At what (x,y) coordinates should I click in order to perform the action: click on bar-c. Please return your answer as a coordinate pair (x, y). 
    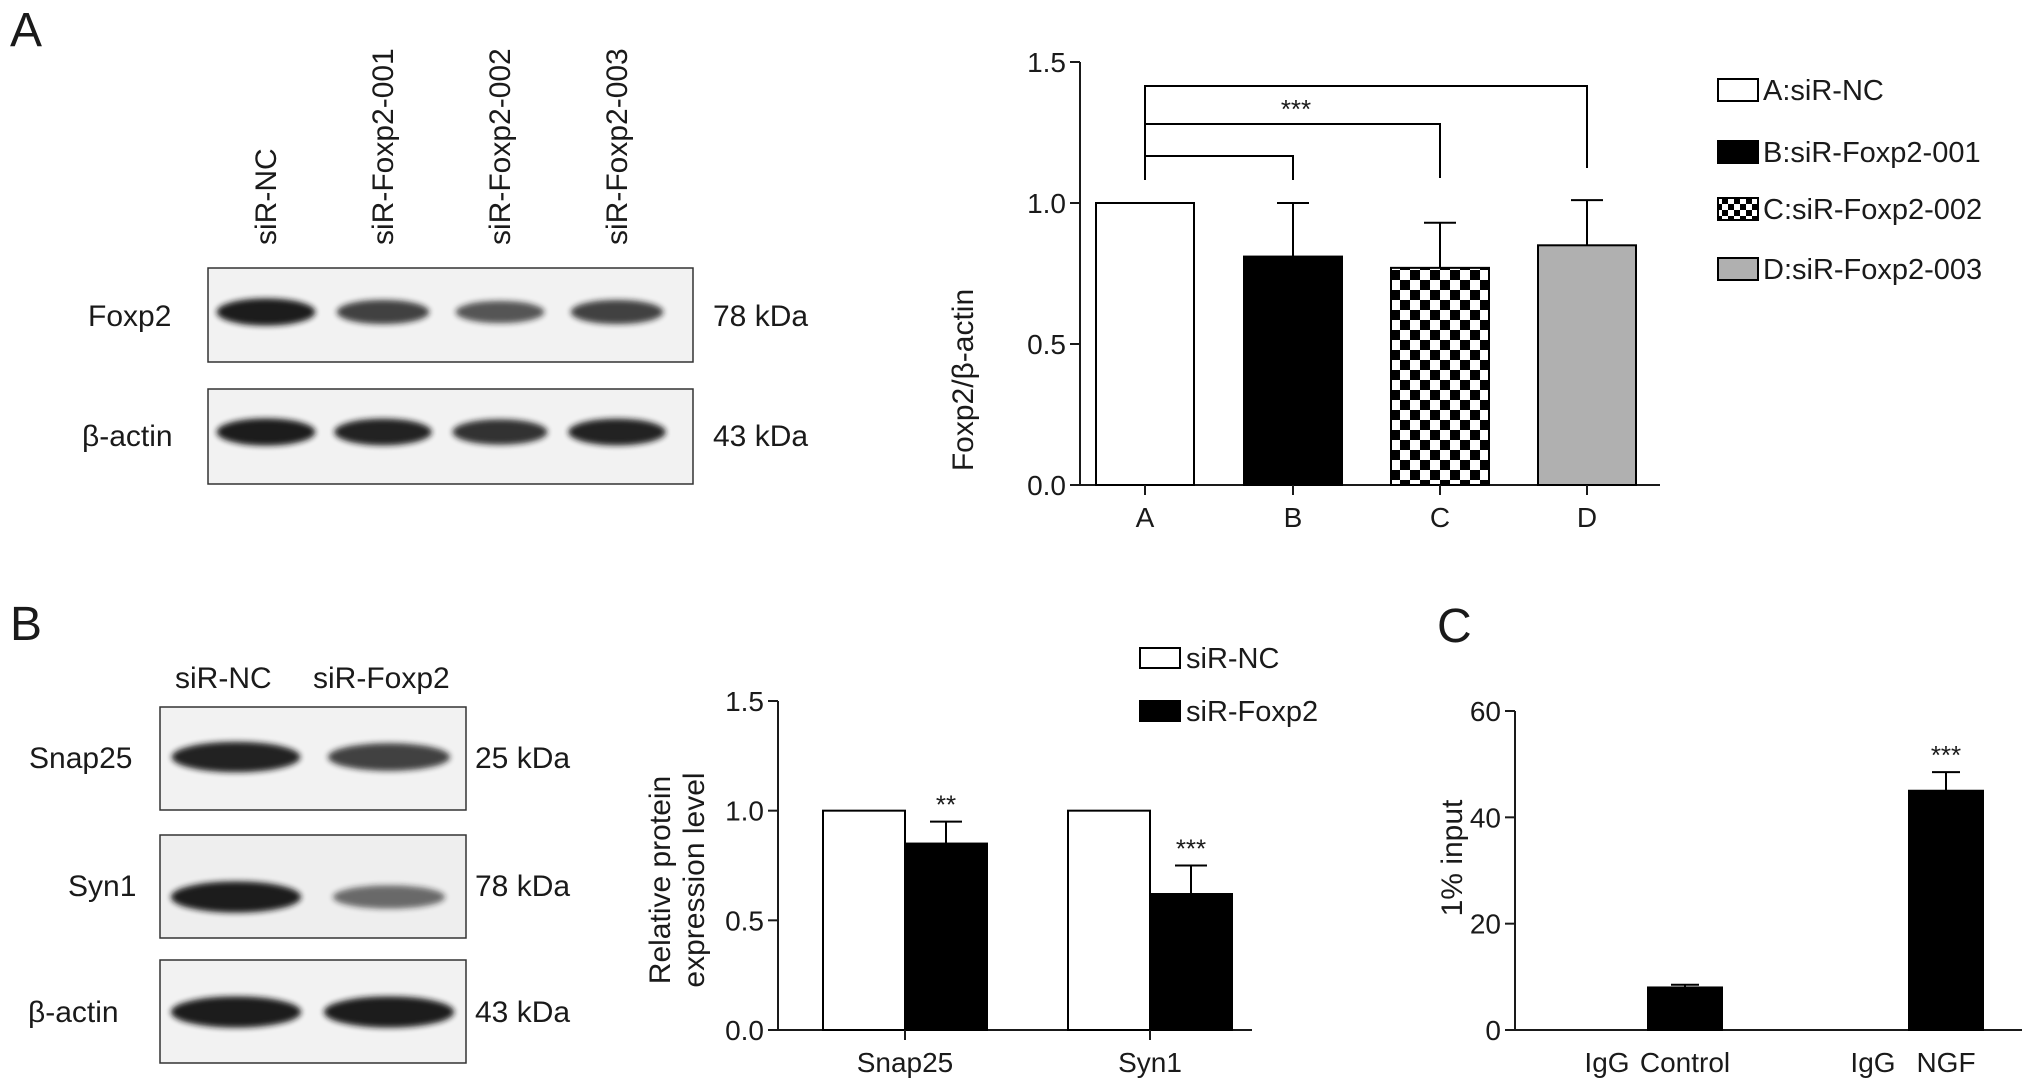
    Looking at the image, I should click on (1440, 376).